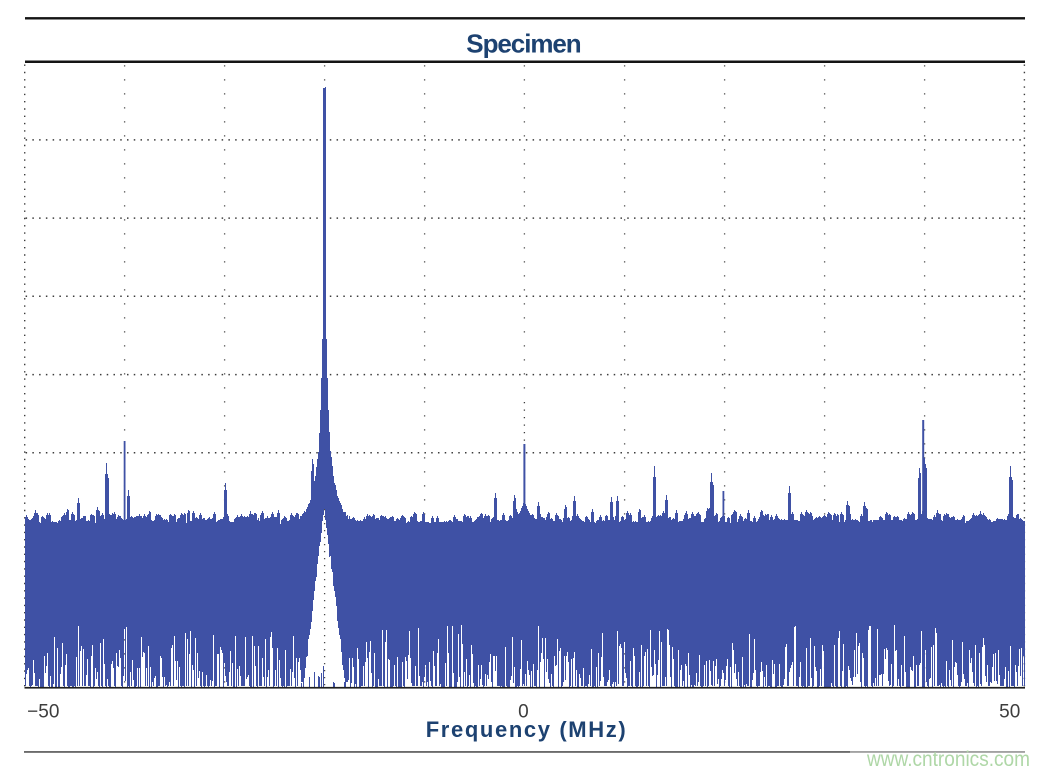 The height and width of the screenshot is (779, 1050). I want to click on svg-text: 0, so click(523, 711).